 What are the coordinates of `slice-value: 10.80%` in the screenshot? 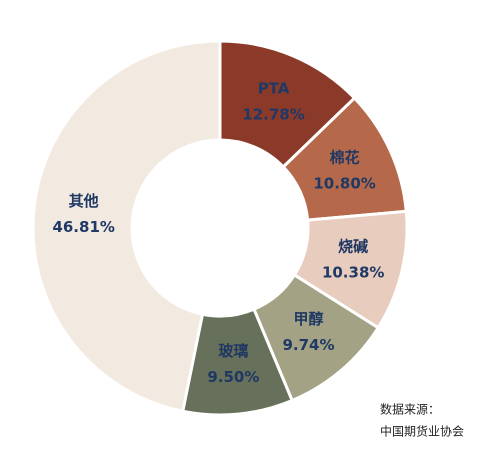 It's located at (344, 184).